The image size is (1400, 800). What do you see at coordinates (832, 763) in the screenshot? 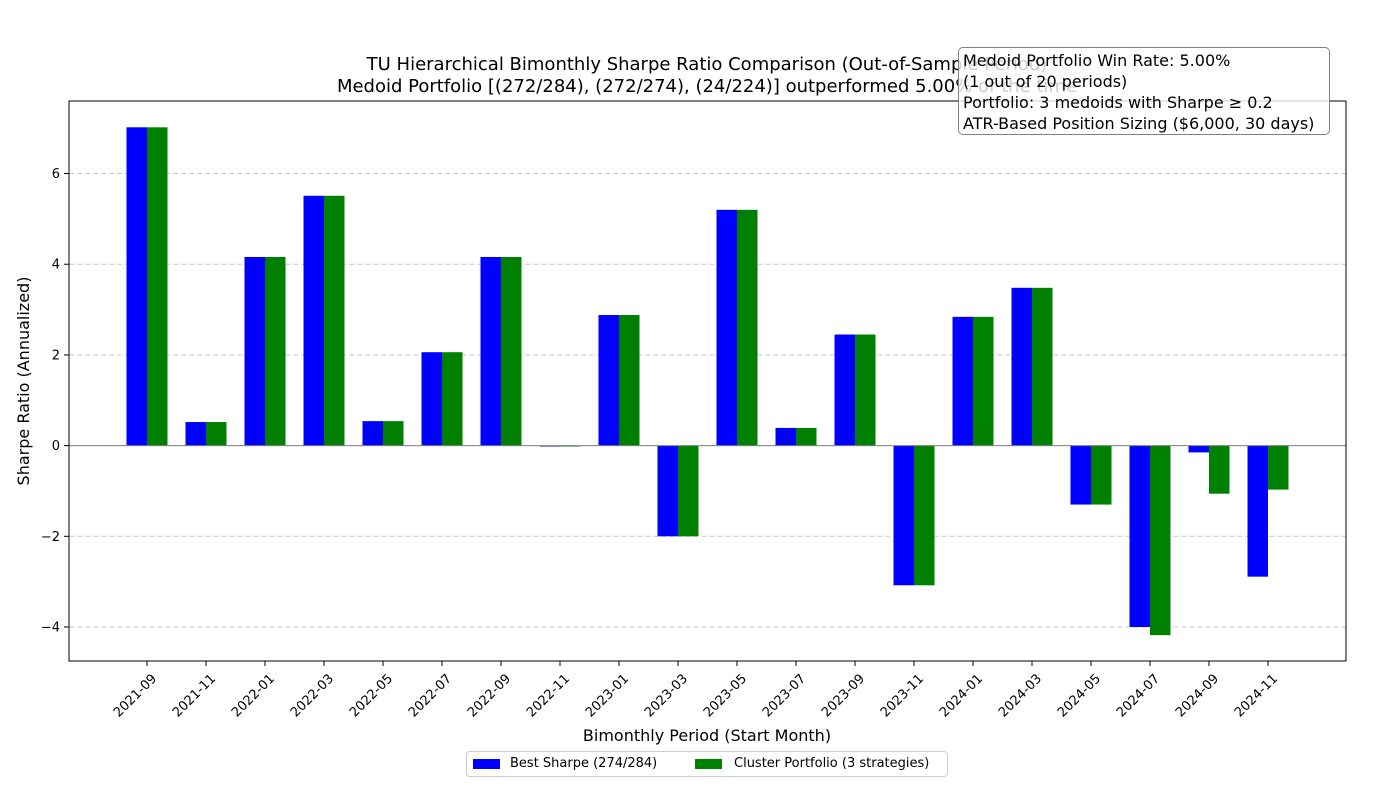
I see `legend-label-cluster-portfolio: Cluster Portfolio (3 strategies)` at bounding box center [832, 763].